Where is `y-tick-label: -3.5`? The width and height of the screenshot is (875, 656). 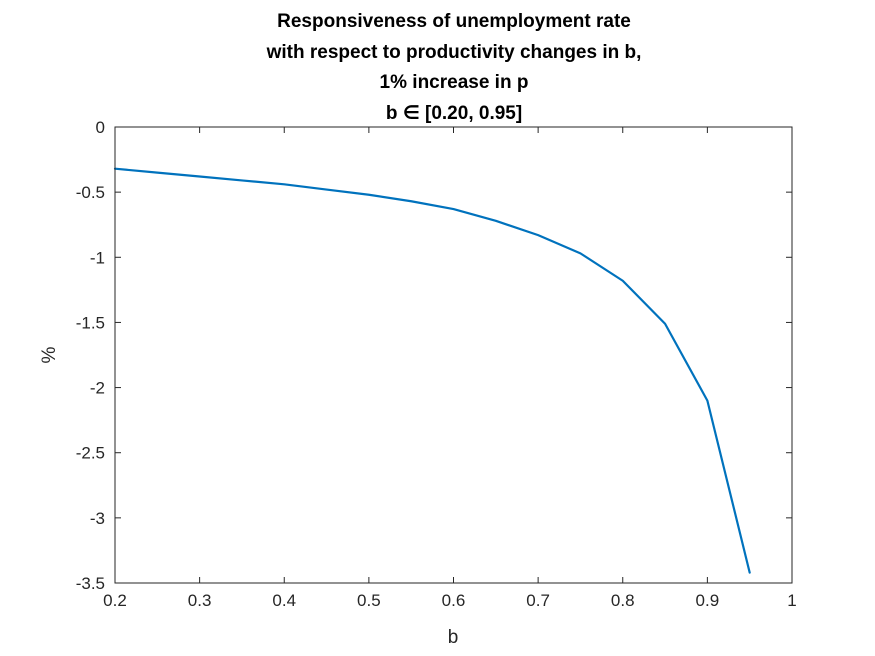
y-tick-label: -3.5 is located at coordinates (90, 583).